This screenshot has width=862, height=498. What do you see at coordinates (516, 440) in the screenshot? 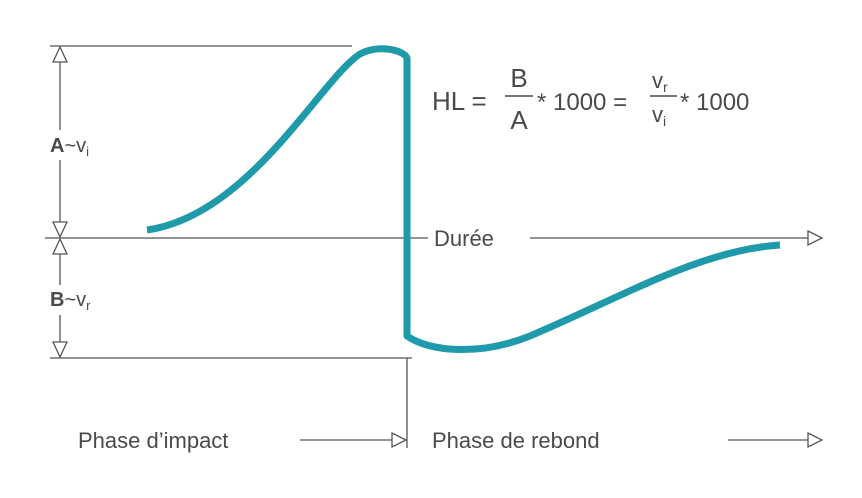
I see `phase-label: Phase de rebond` at bounding box center [516, 440].